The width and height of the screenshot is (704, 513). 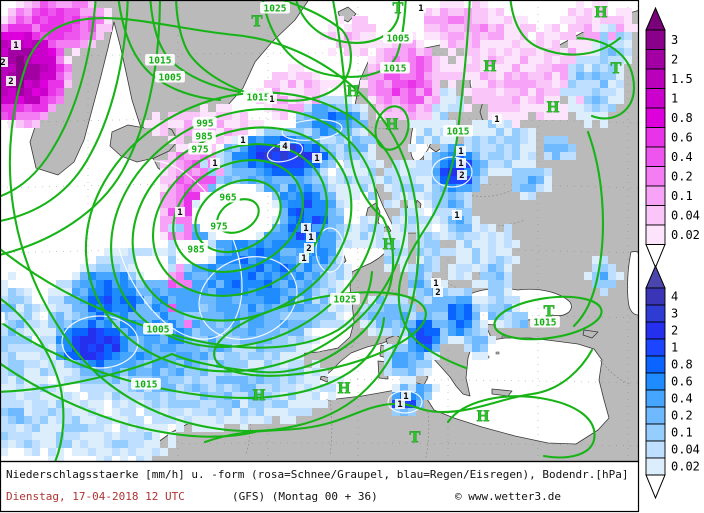 What do you see at coordinates (170, 77) in the screenshot?
I see `isobar-label-box` at bounding box center [170, 77].